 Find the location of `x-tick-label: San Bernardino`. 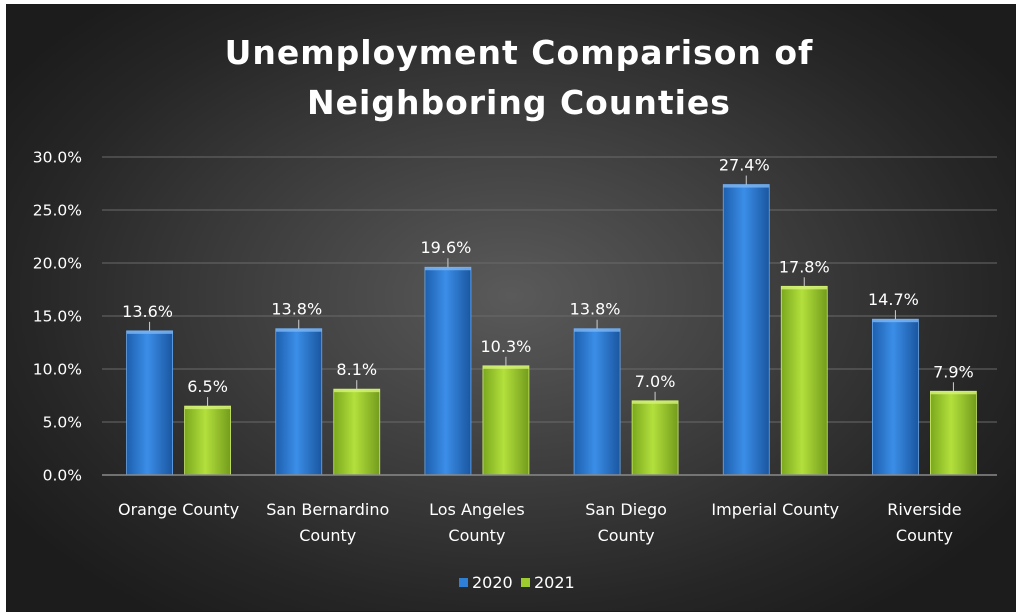

x-tick-label: San Bernardino is located at coordinates (327, 509).